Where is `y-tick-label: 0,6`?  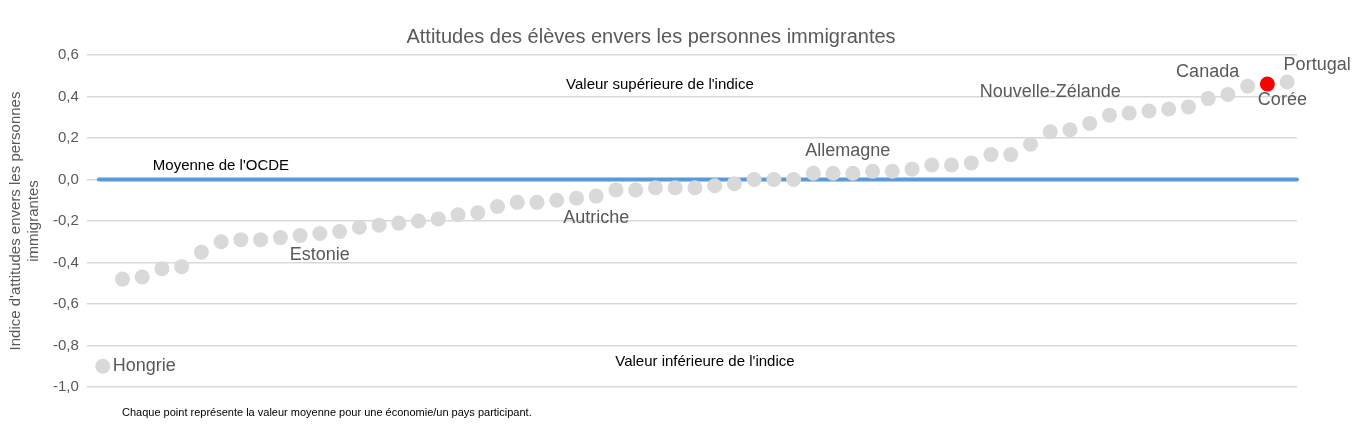
y-tick-label: 0,6 is located at coordinates (68, 54).